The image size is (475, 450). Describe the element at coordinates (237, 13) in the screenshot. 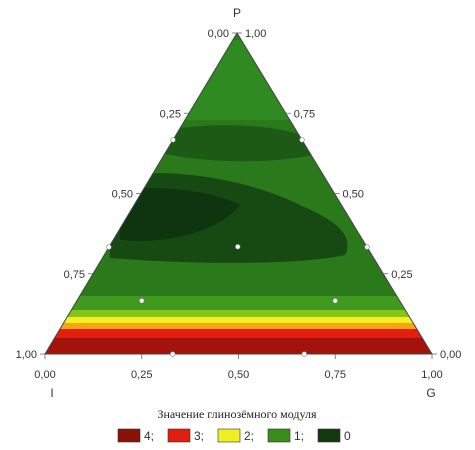

I see `vertex-label-top: P` at that location.